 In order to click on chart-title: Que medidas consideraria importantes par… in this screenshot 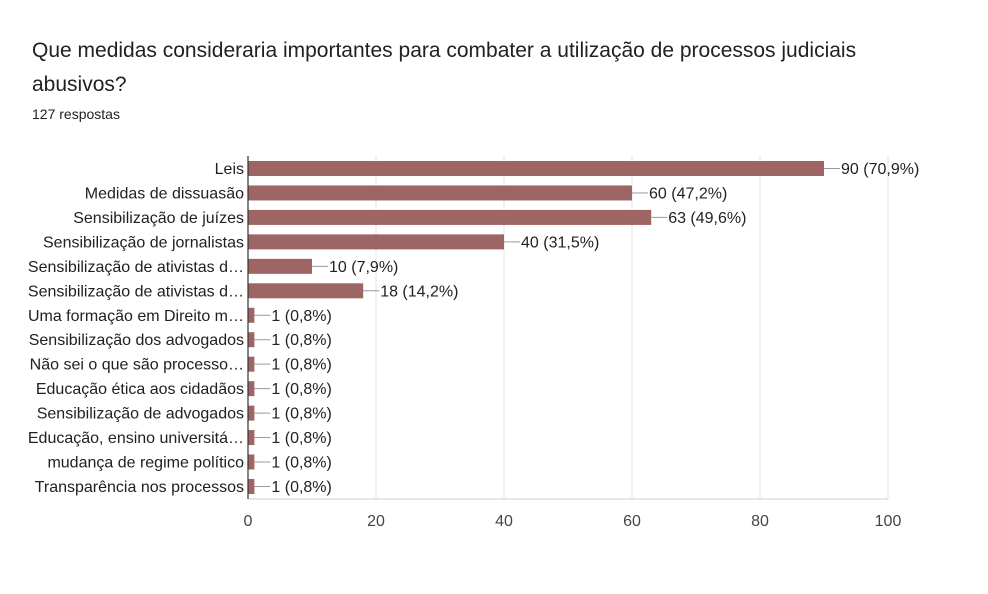, I will do `click(444, 67)`.